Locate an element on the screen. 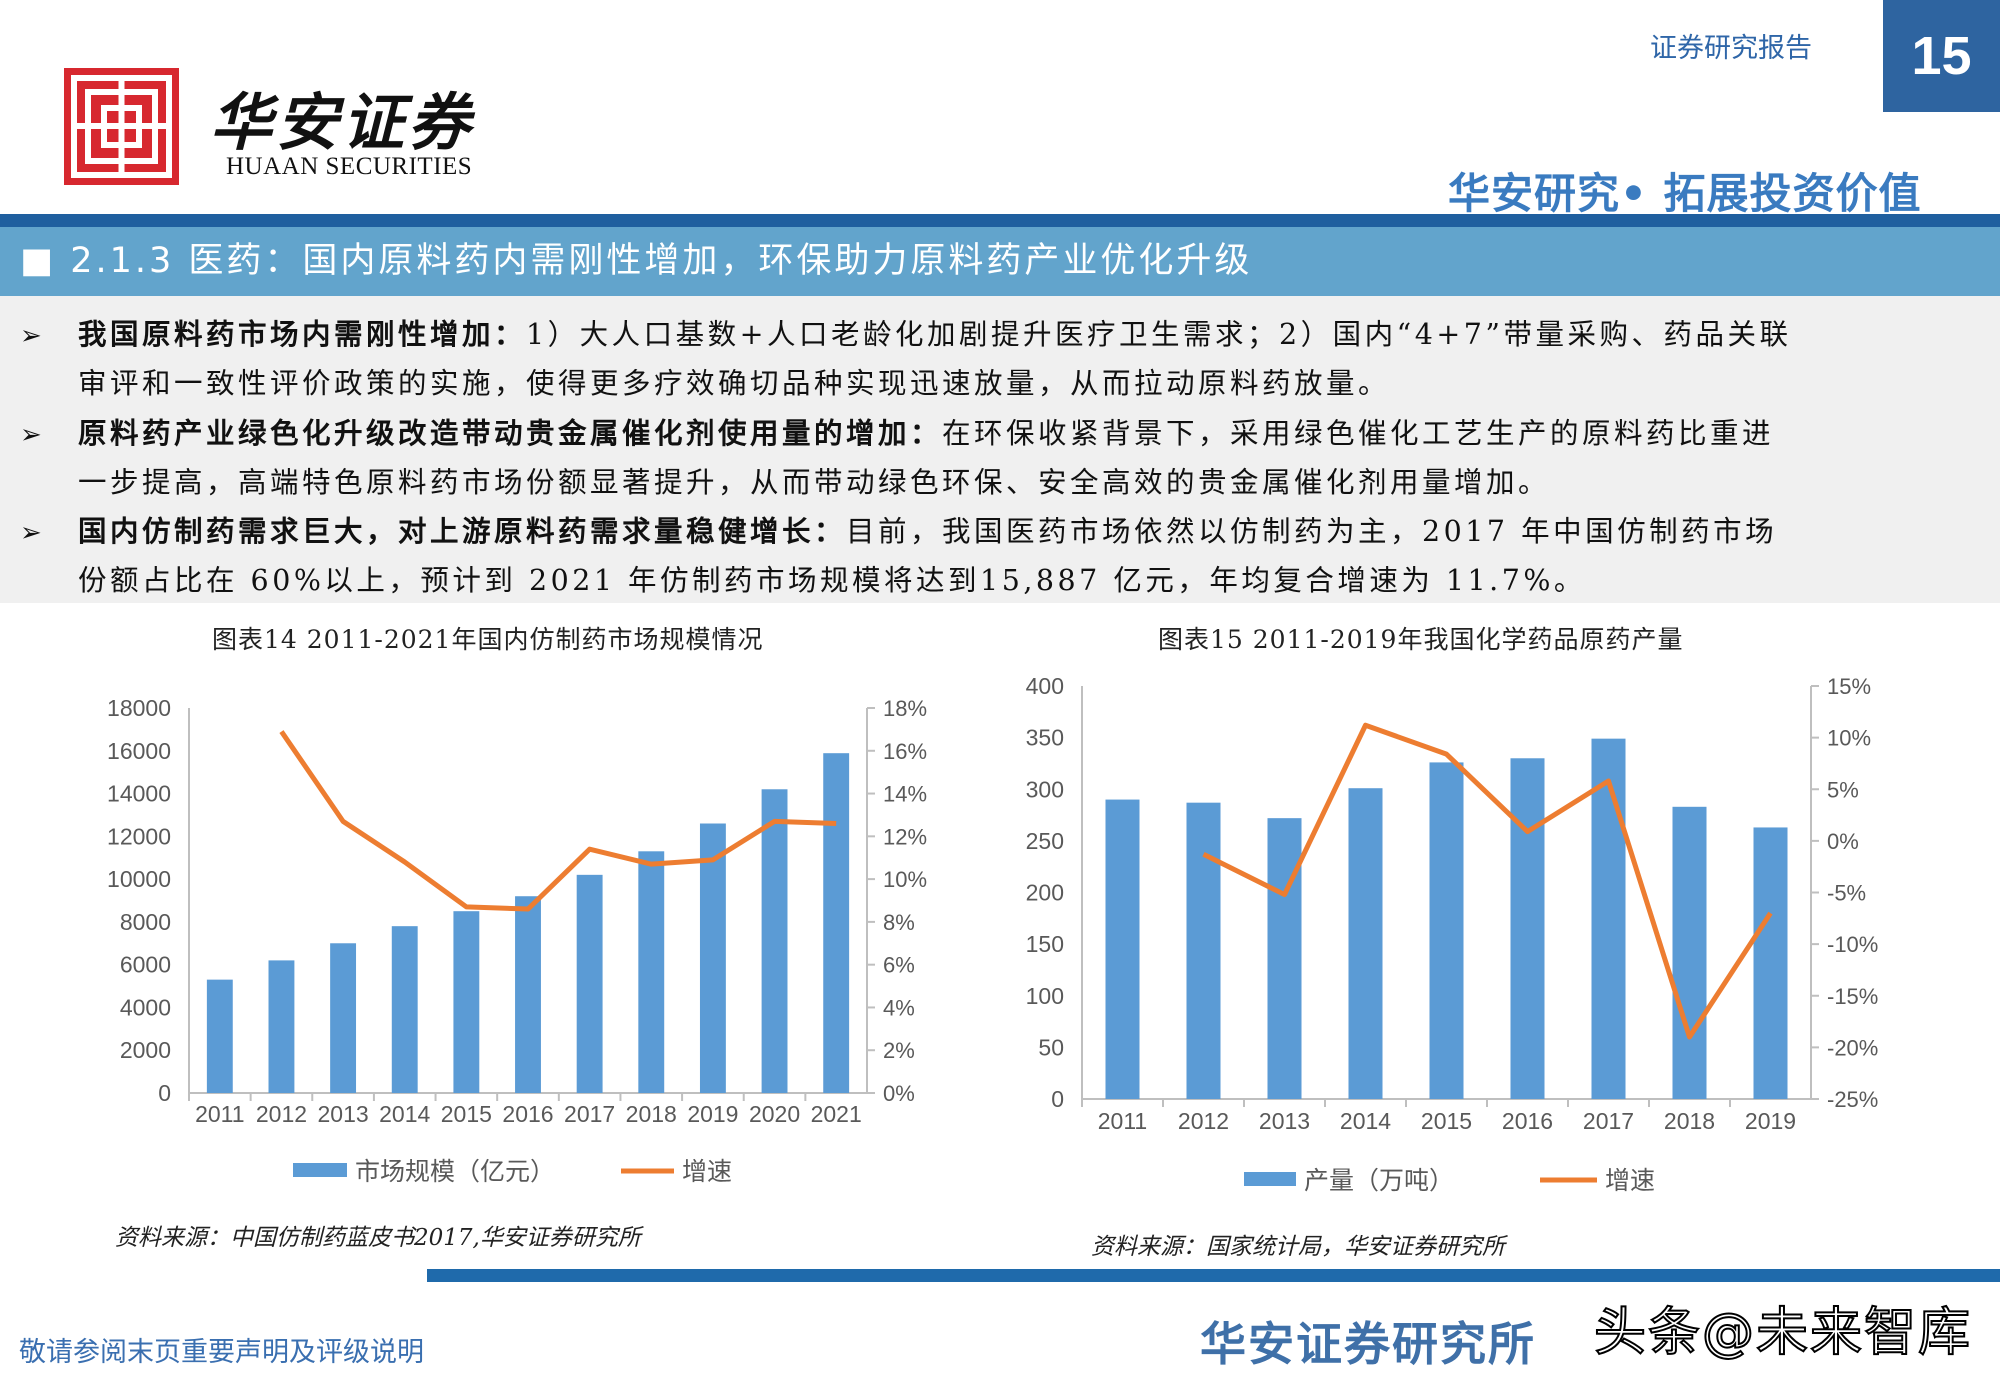 The width and height of the screenshot is (2000, 1385). legend-bar-label: 产量（万吨） is located at coordinates (1379, 1180).